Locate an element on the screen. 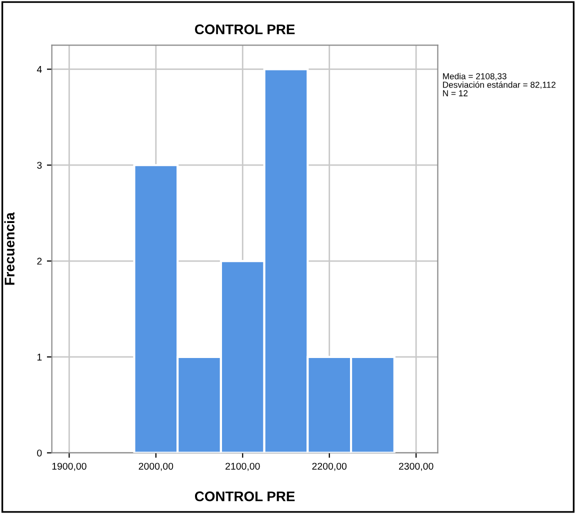 The width and height of the screenshot is (576, 514). text: Media = 2108,33 is located at coordinates (474, 76).